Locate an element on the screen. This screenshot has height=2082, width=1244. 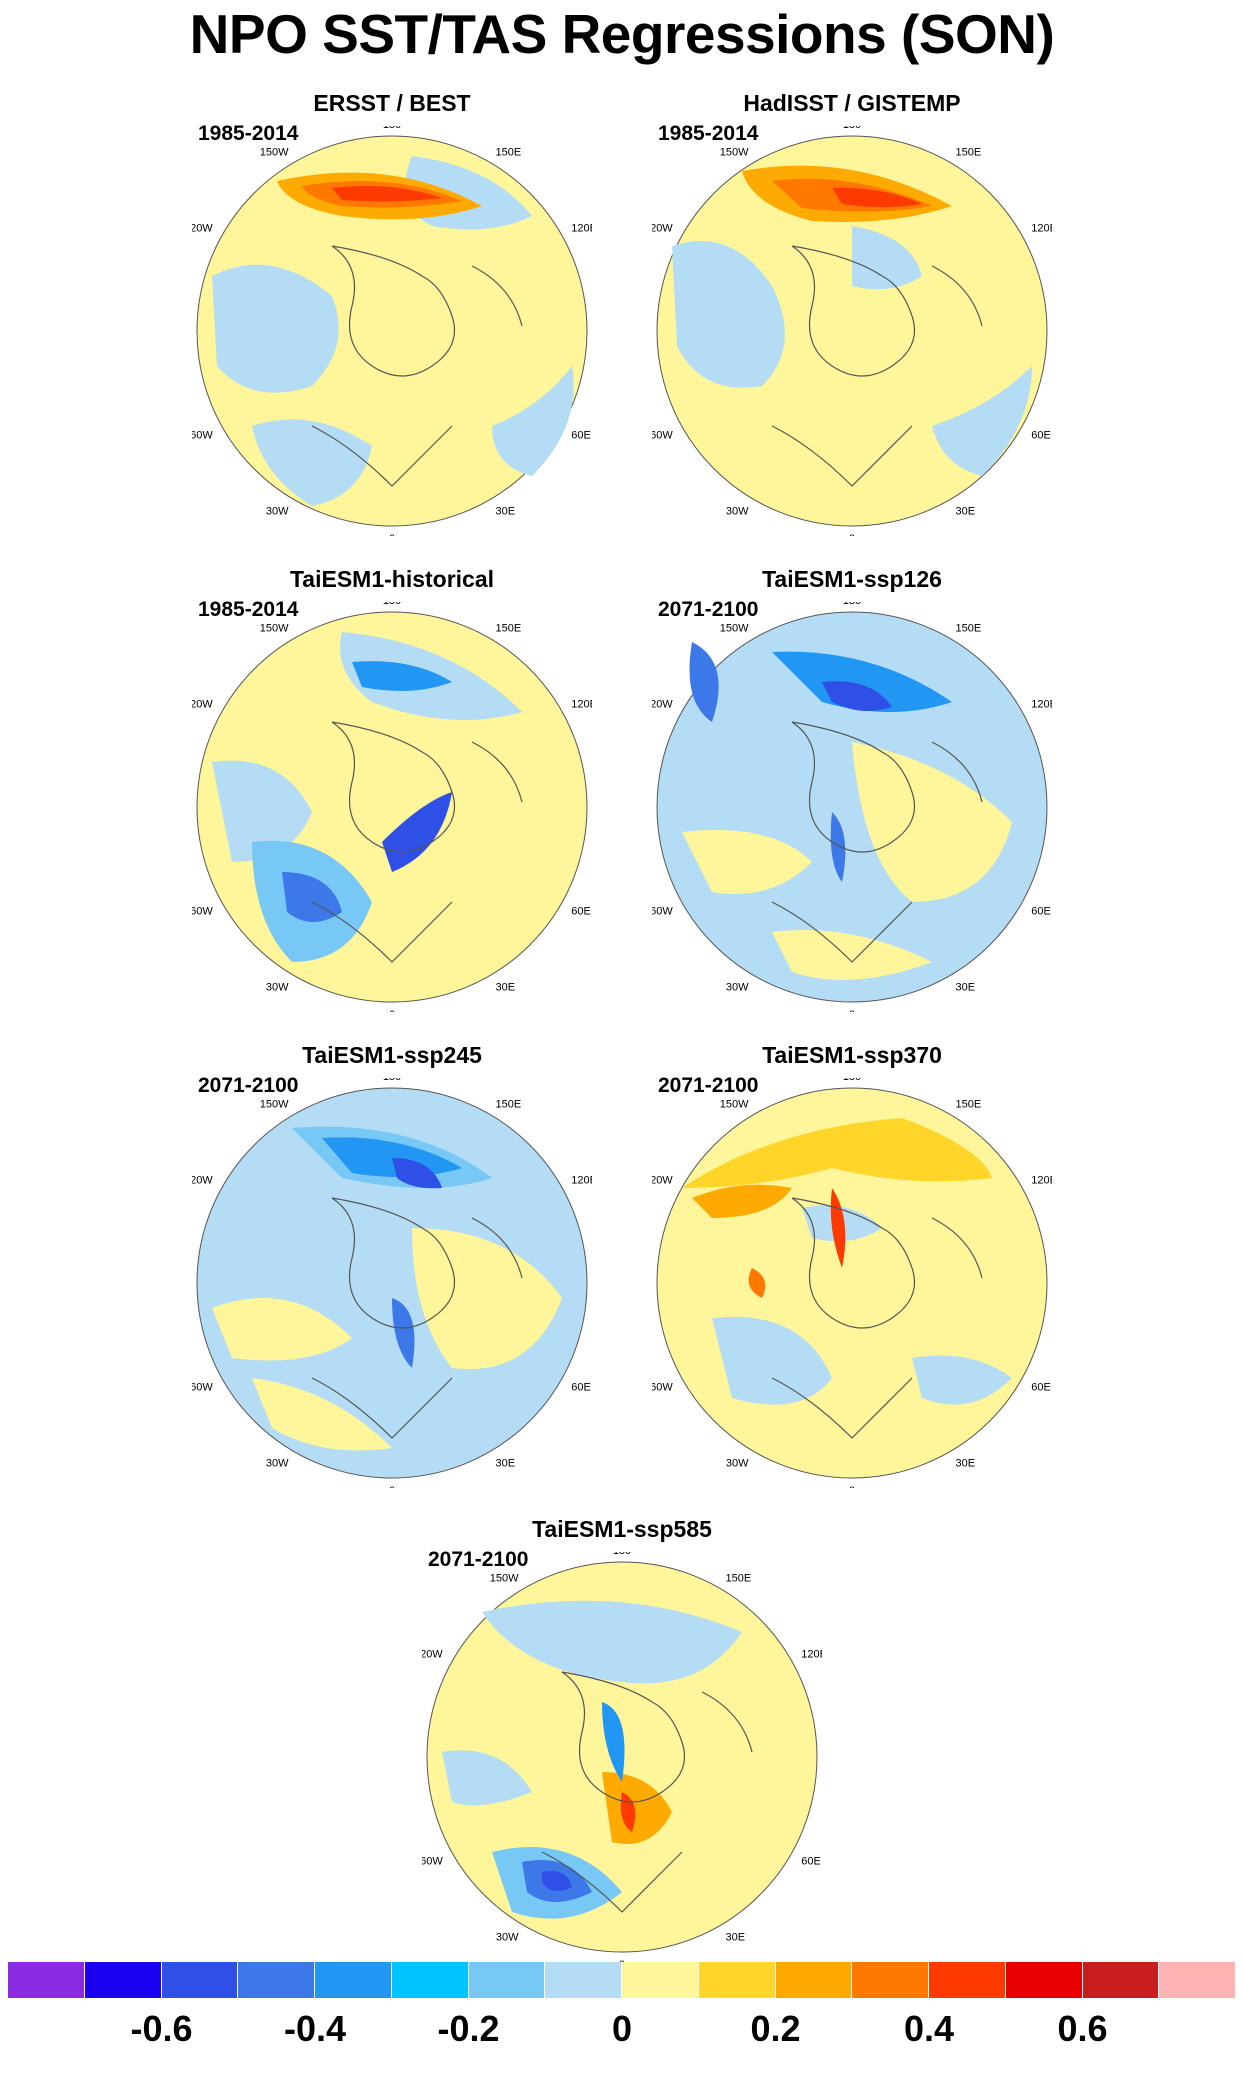
colorbar is located at coordinates (622, 1980).